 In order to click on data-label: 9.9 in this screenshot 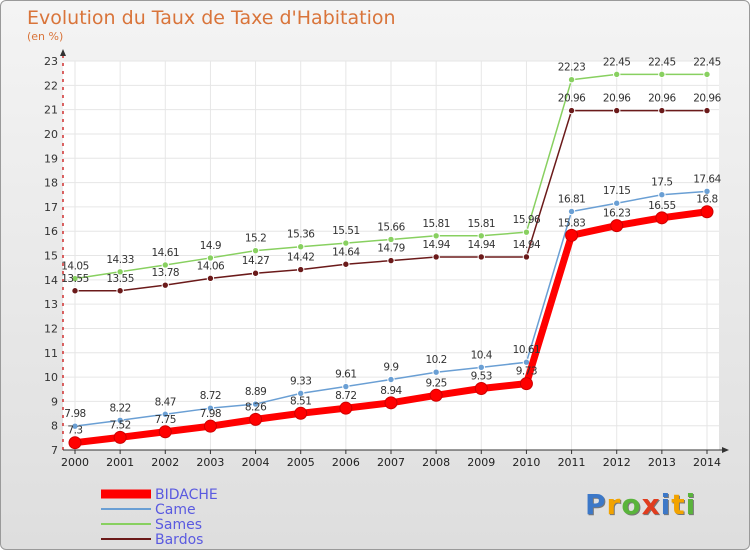, I will do `click(390, 367)`.